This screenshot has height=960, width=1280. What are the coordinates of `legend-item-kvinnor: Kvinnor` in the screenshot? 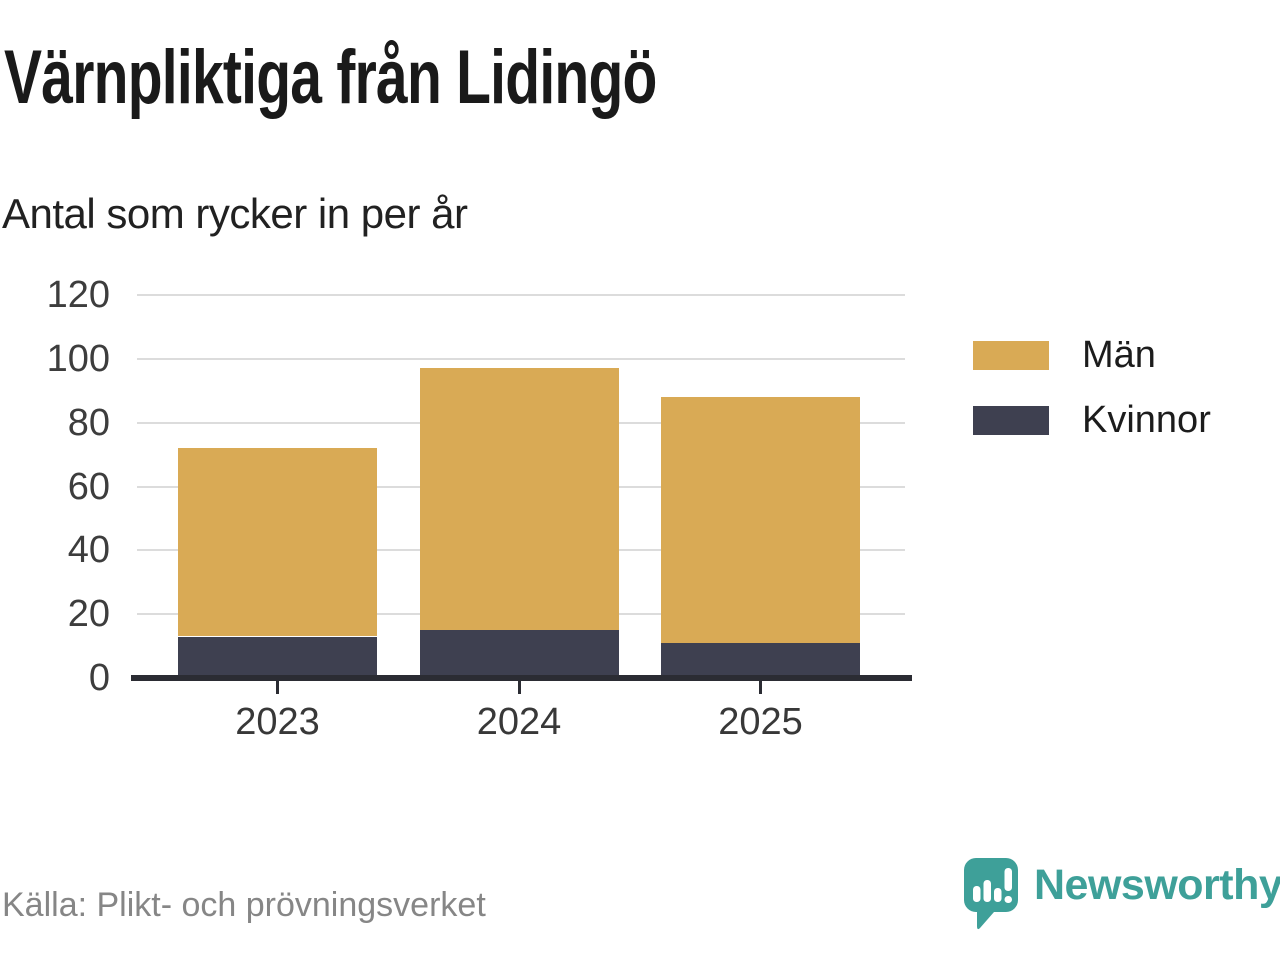 It's located at (1092, 420).